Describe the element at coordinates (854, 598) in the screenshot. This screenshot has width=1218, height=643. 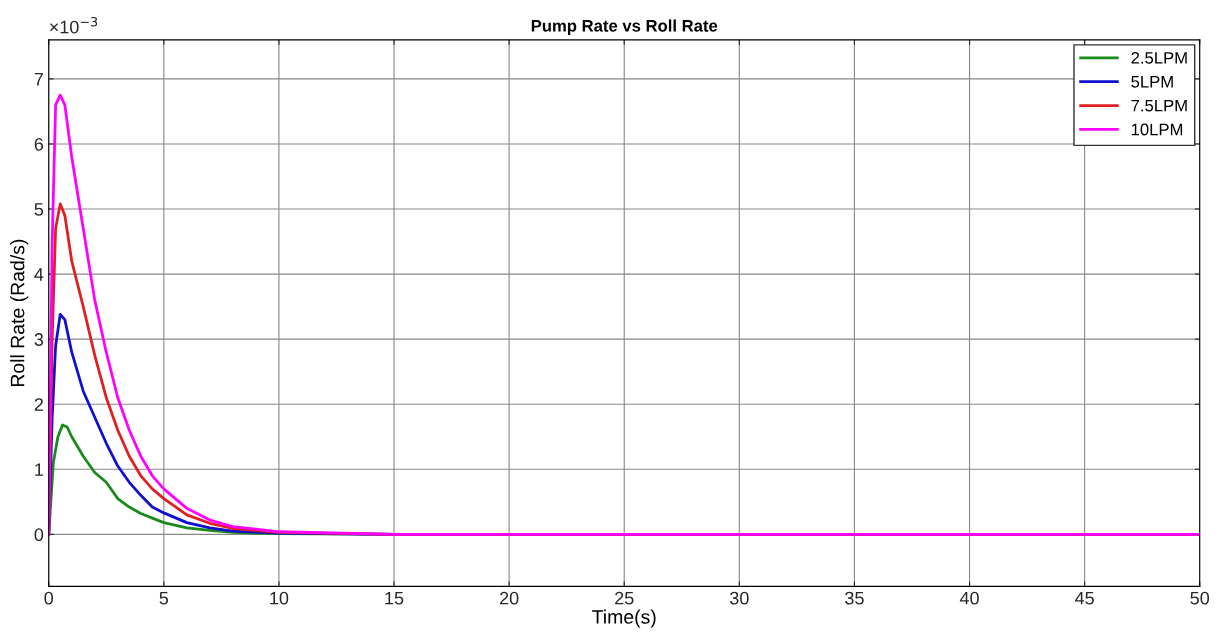
I see `x-tick-label: 35` at that location.